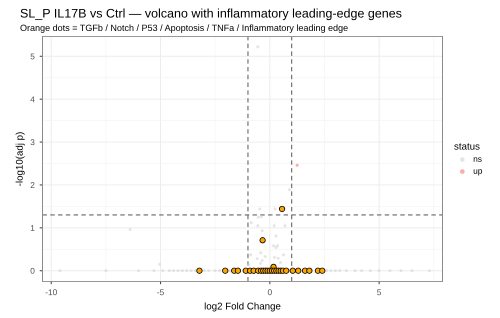 The width and height of the screenshot is (500, 318). Describe the element at coordinates (32, 185) in the screenshot. I see `y-tick-label: 2` at that location.